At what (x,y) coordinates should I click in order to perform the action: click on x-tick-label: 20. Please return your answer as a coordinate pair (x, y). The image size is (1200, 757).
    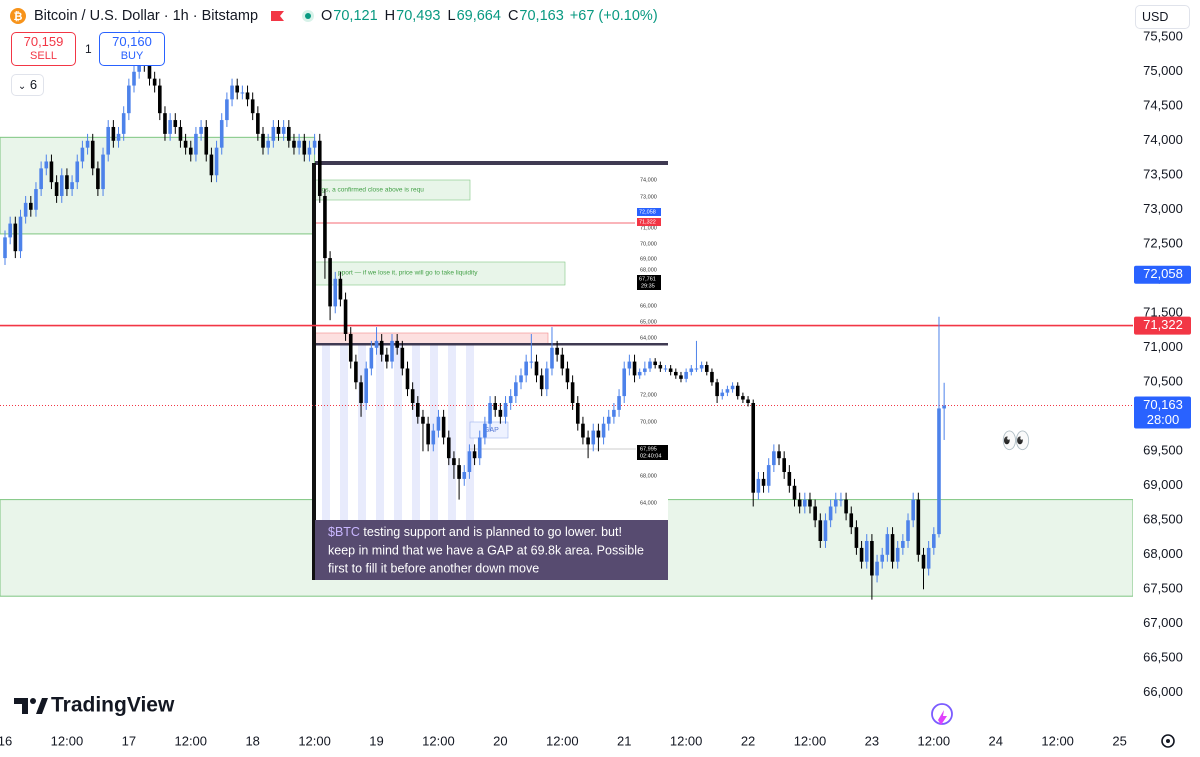
    Looking at the image, I should click on (500, 740).